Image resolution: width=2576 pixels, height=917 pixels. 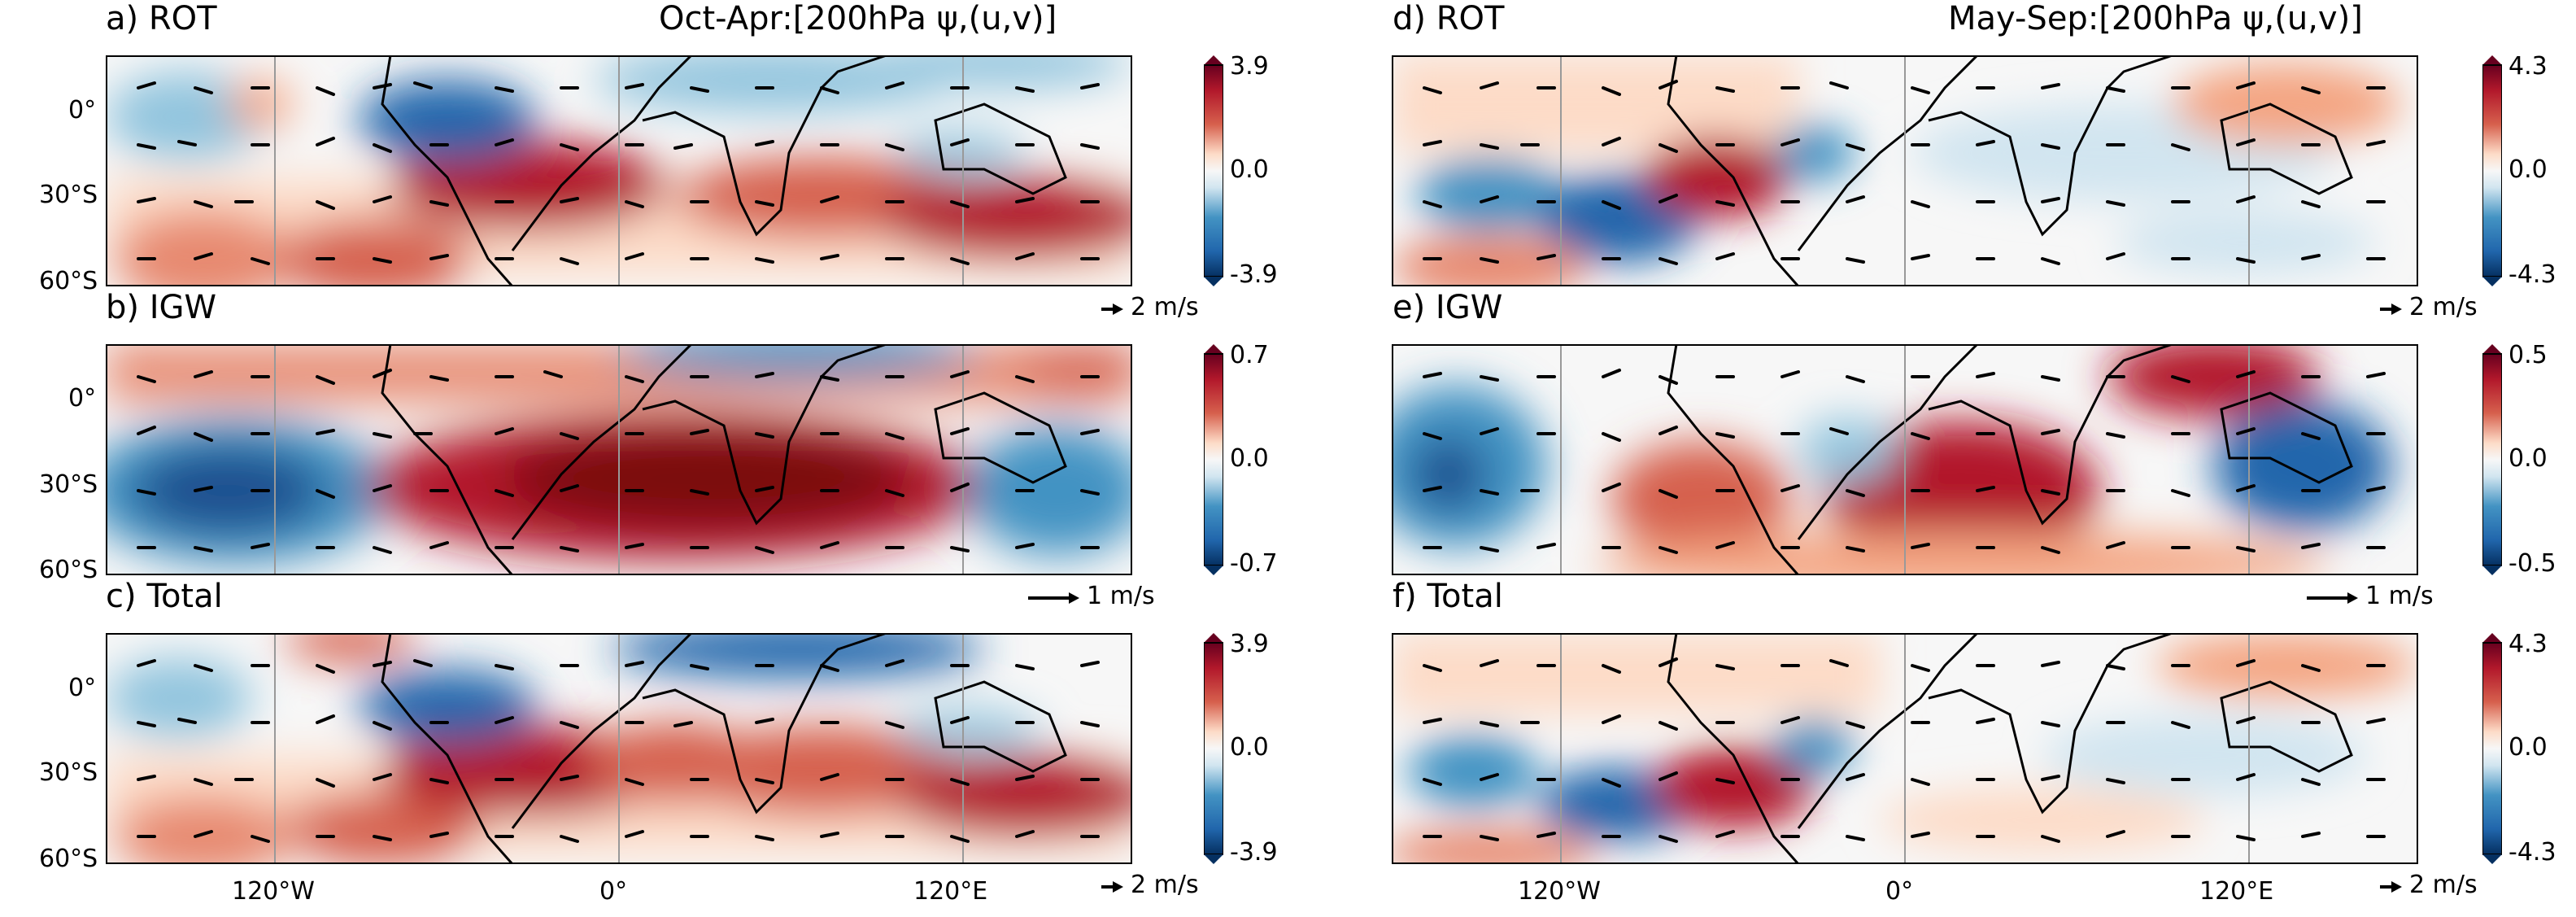 I want to click on ref-arrow-f, so click(x=2391, y=887).